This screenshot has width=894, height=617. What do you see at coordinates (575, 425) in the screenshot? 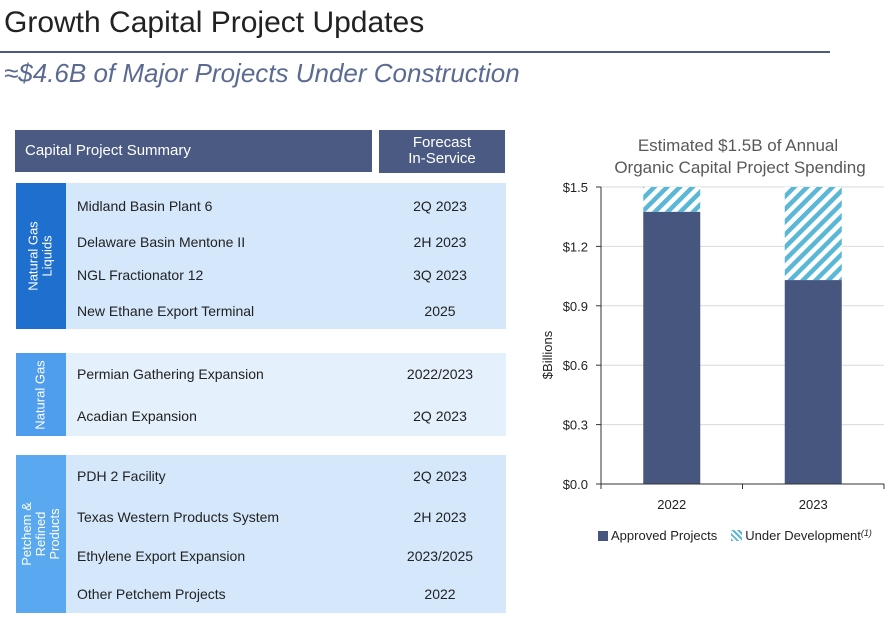
I see `y-tick-label: $0.3` at bounding box center [575, 425].